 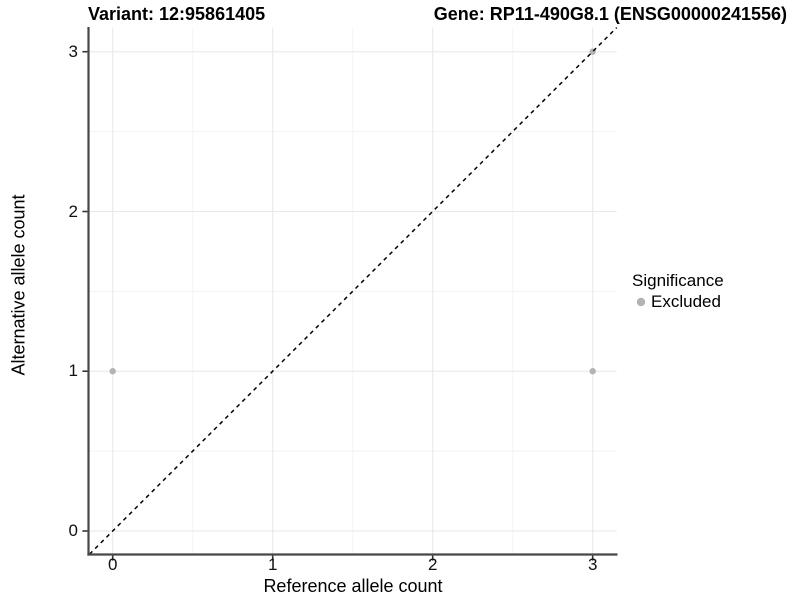 I want to click on legend: Significance Excluded, so click(x=678, y=291).